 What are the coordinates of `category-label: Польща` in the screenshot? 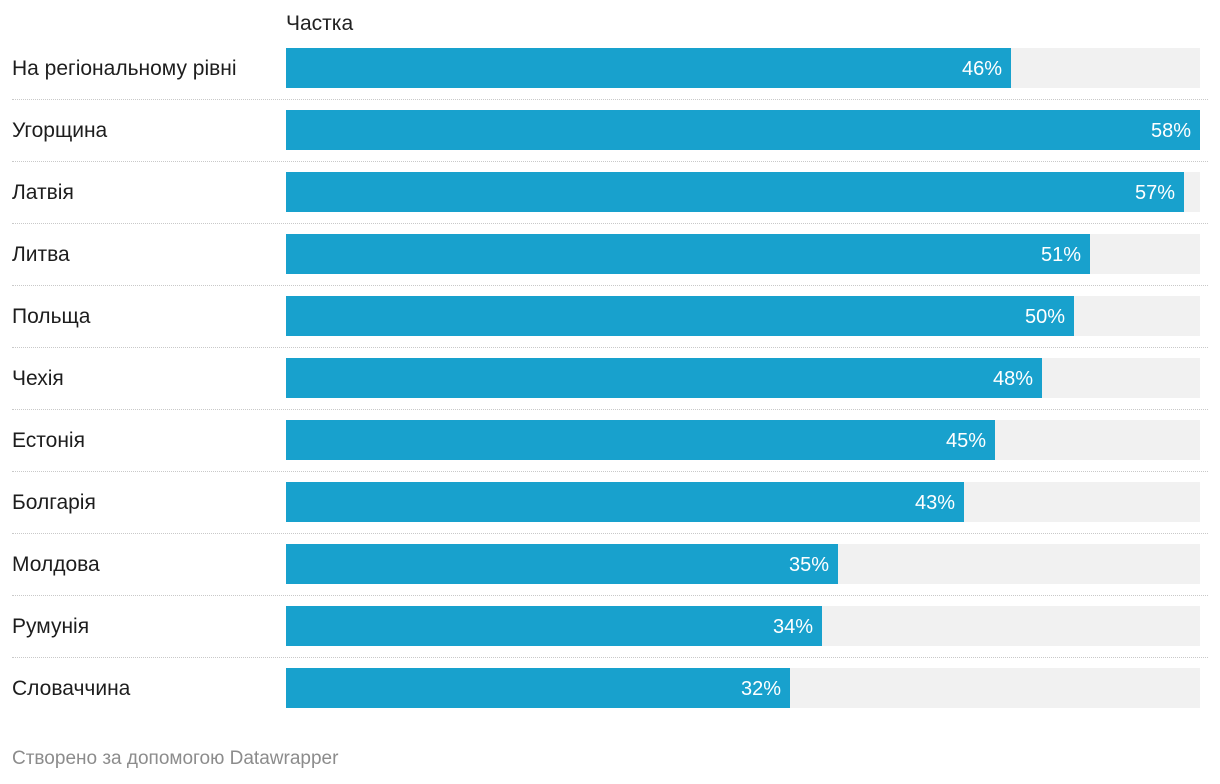 It's located at (51, 316).